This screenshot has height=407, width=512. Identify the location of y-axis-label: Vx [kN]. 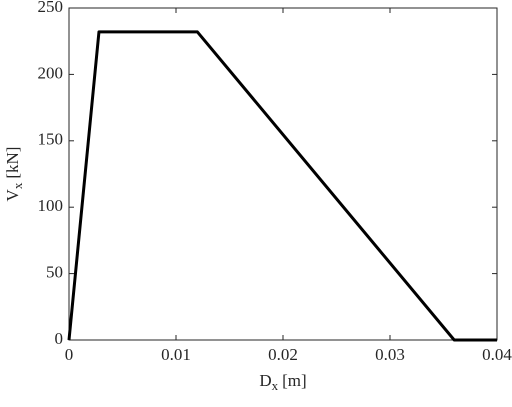
(14, 174).